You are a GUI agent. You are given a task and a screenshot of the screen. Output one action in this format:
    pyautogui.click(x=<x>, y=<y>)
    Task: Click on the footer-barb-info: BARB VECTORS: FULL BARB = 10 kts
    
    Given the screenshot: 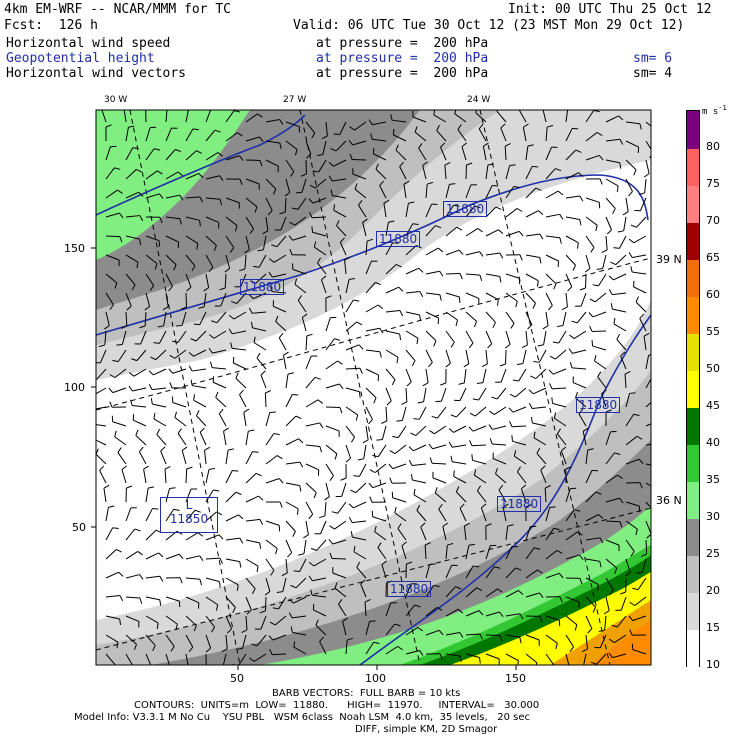 What is the action you would take?
    pyautogui.click(x=366, y=693)
    